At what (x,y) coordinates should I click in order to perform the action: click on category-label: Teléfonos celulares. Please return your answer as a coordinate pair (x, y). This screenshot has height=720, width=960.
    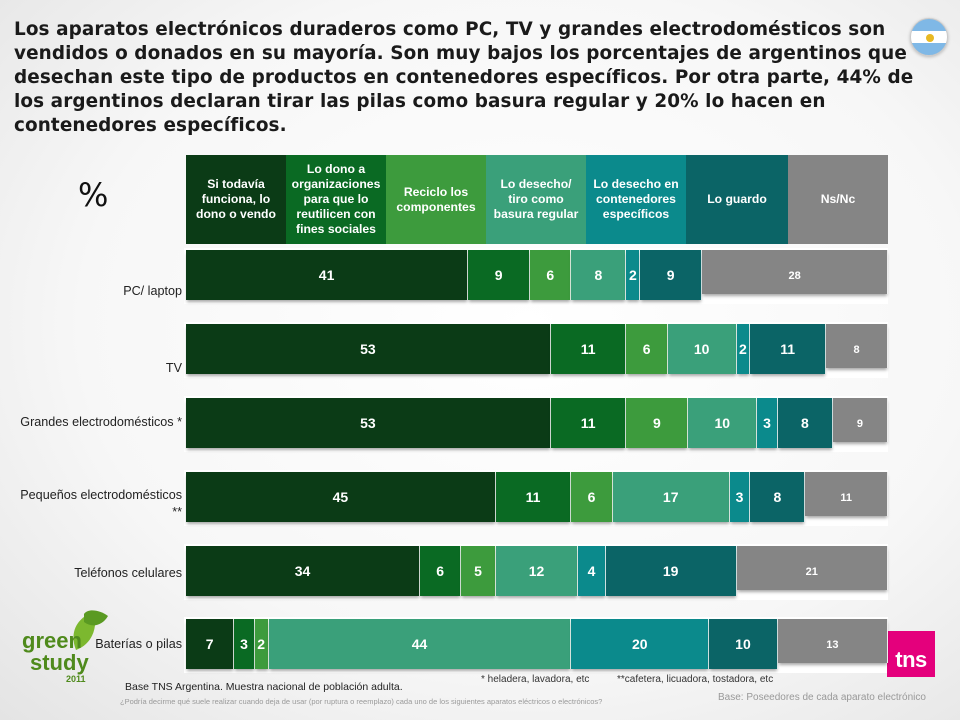
    Looking at the image, I should click on (128, 573).